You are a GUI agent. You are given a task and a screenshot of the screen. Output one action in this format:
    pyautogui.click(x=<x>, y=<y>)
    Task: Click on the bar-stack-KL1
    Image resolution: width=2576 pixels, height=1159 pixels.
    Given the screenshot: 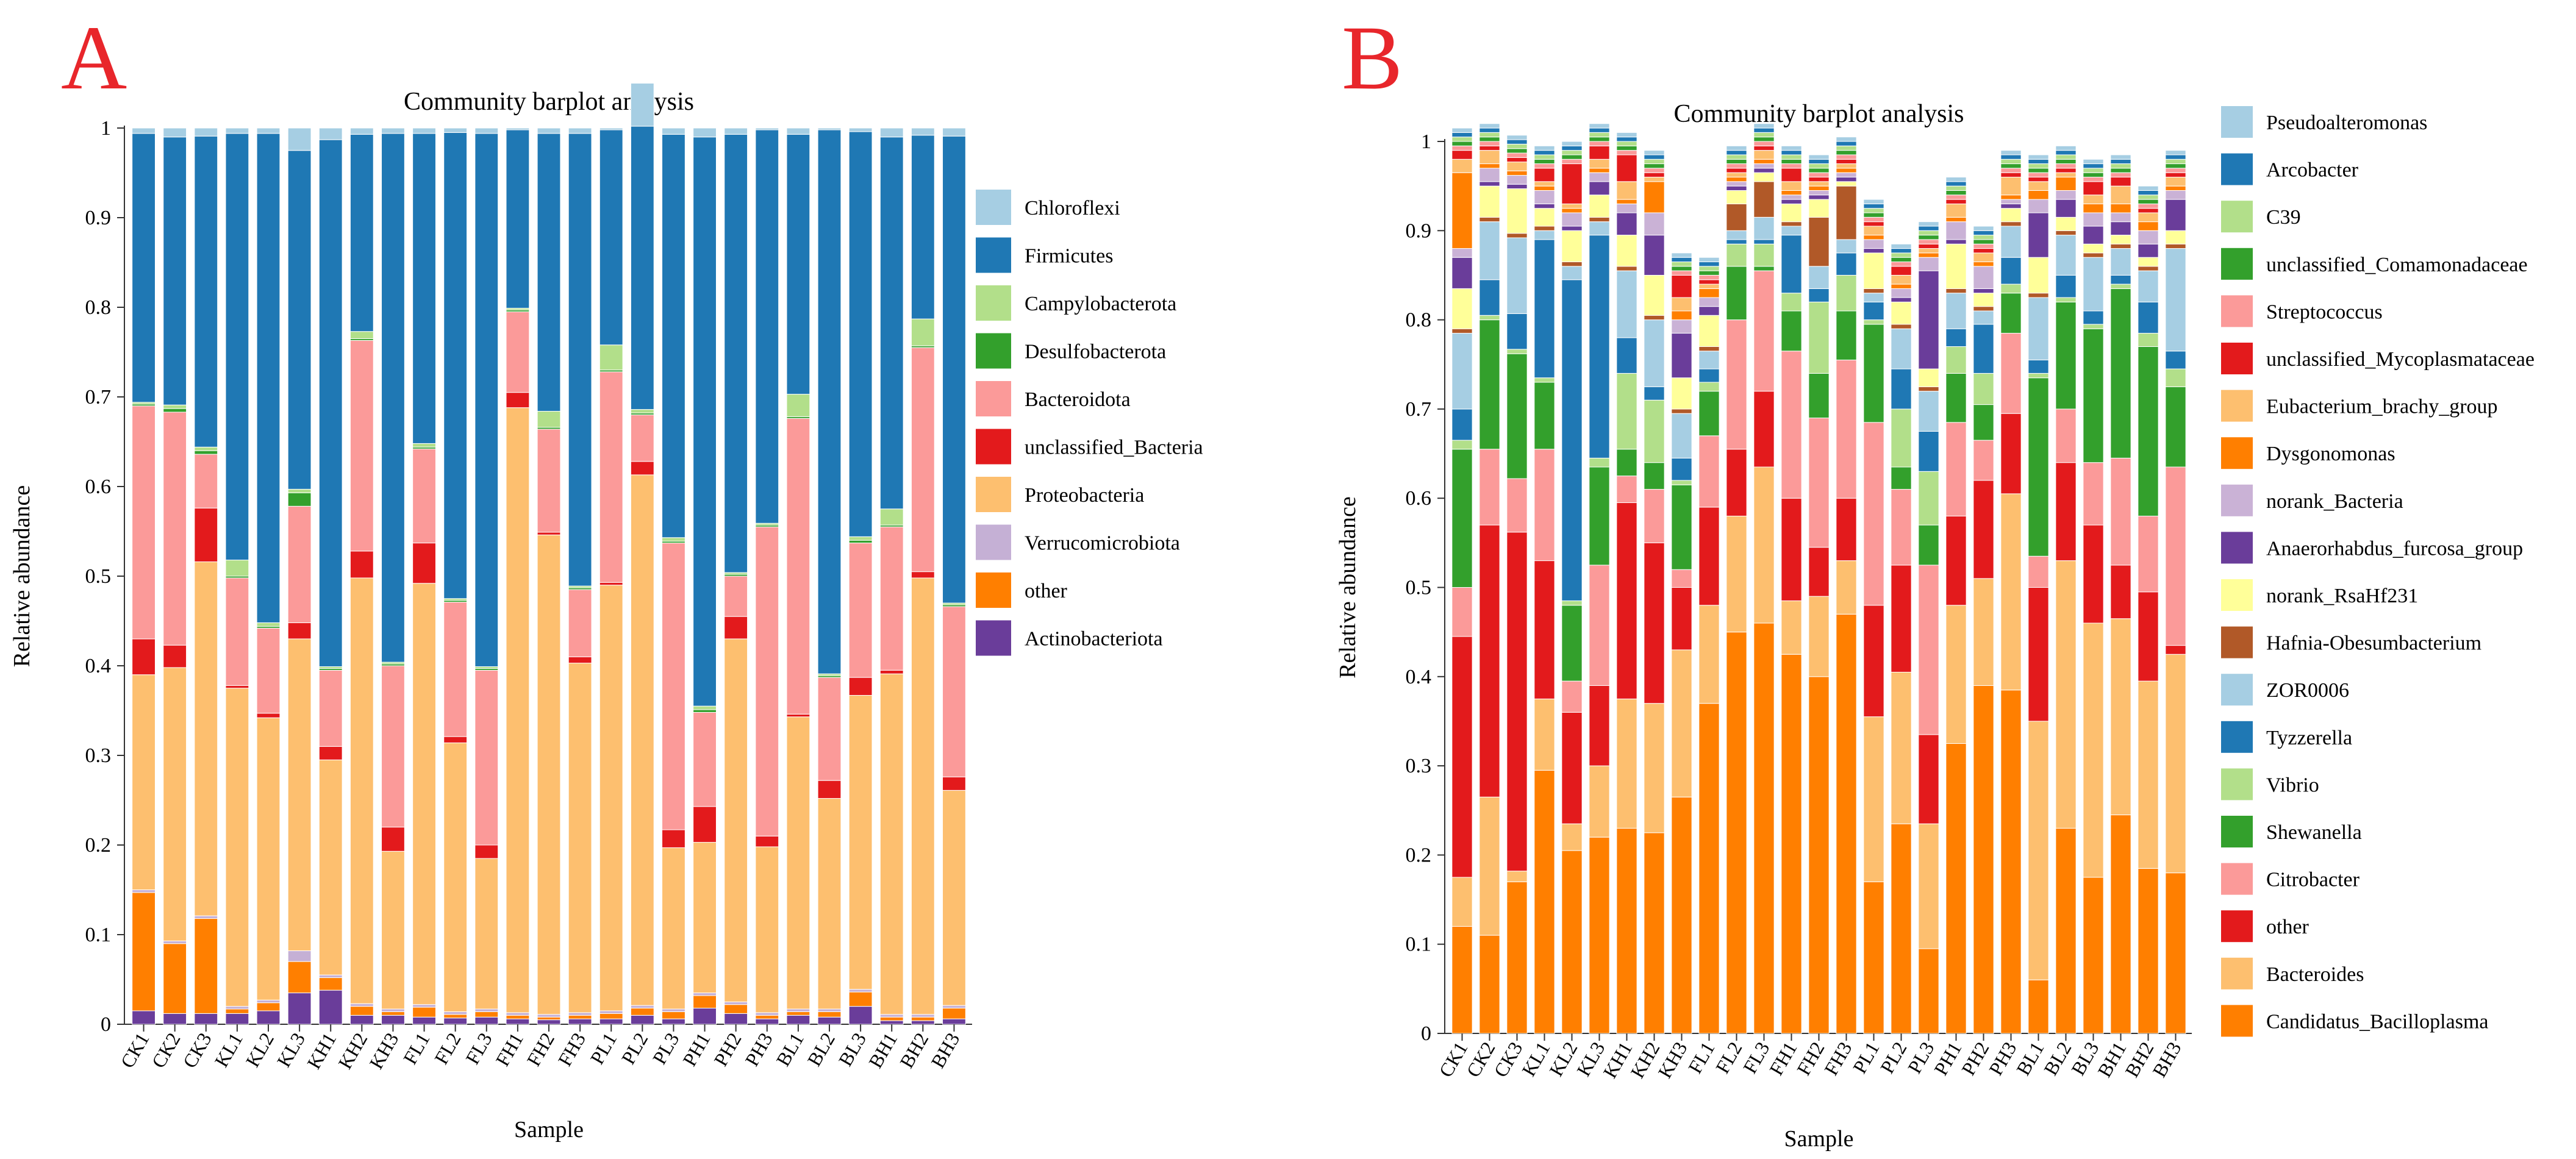 What is the action you would take?
    pyautogui.click(x=237, y=576)
    